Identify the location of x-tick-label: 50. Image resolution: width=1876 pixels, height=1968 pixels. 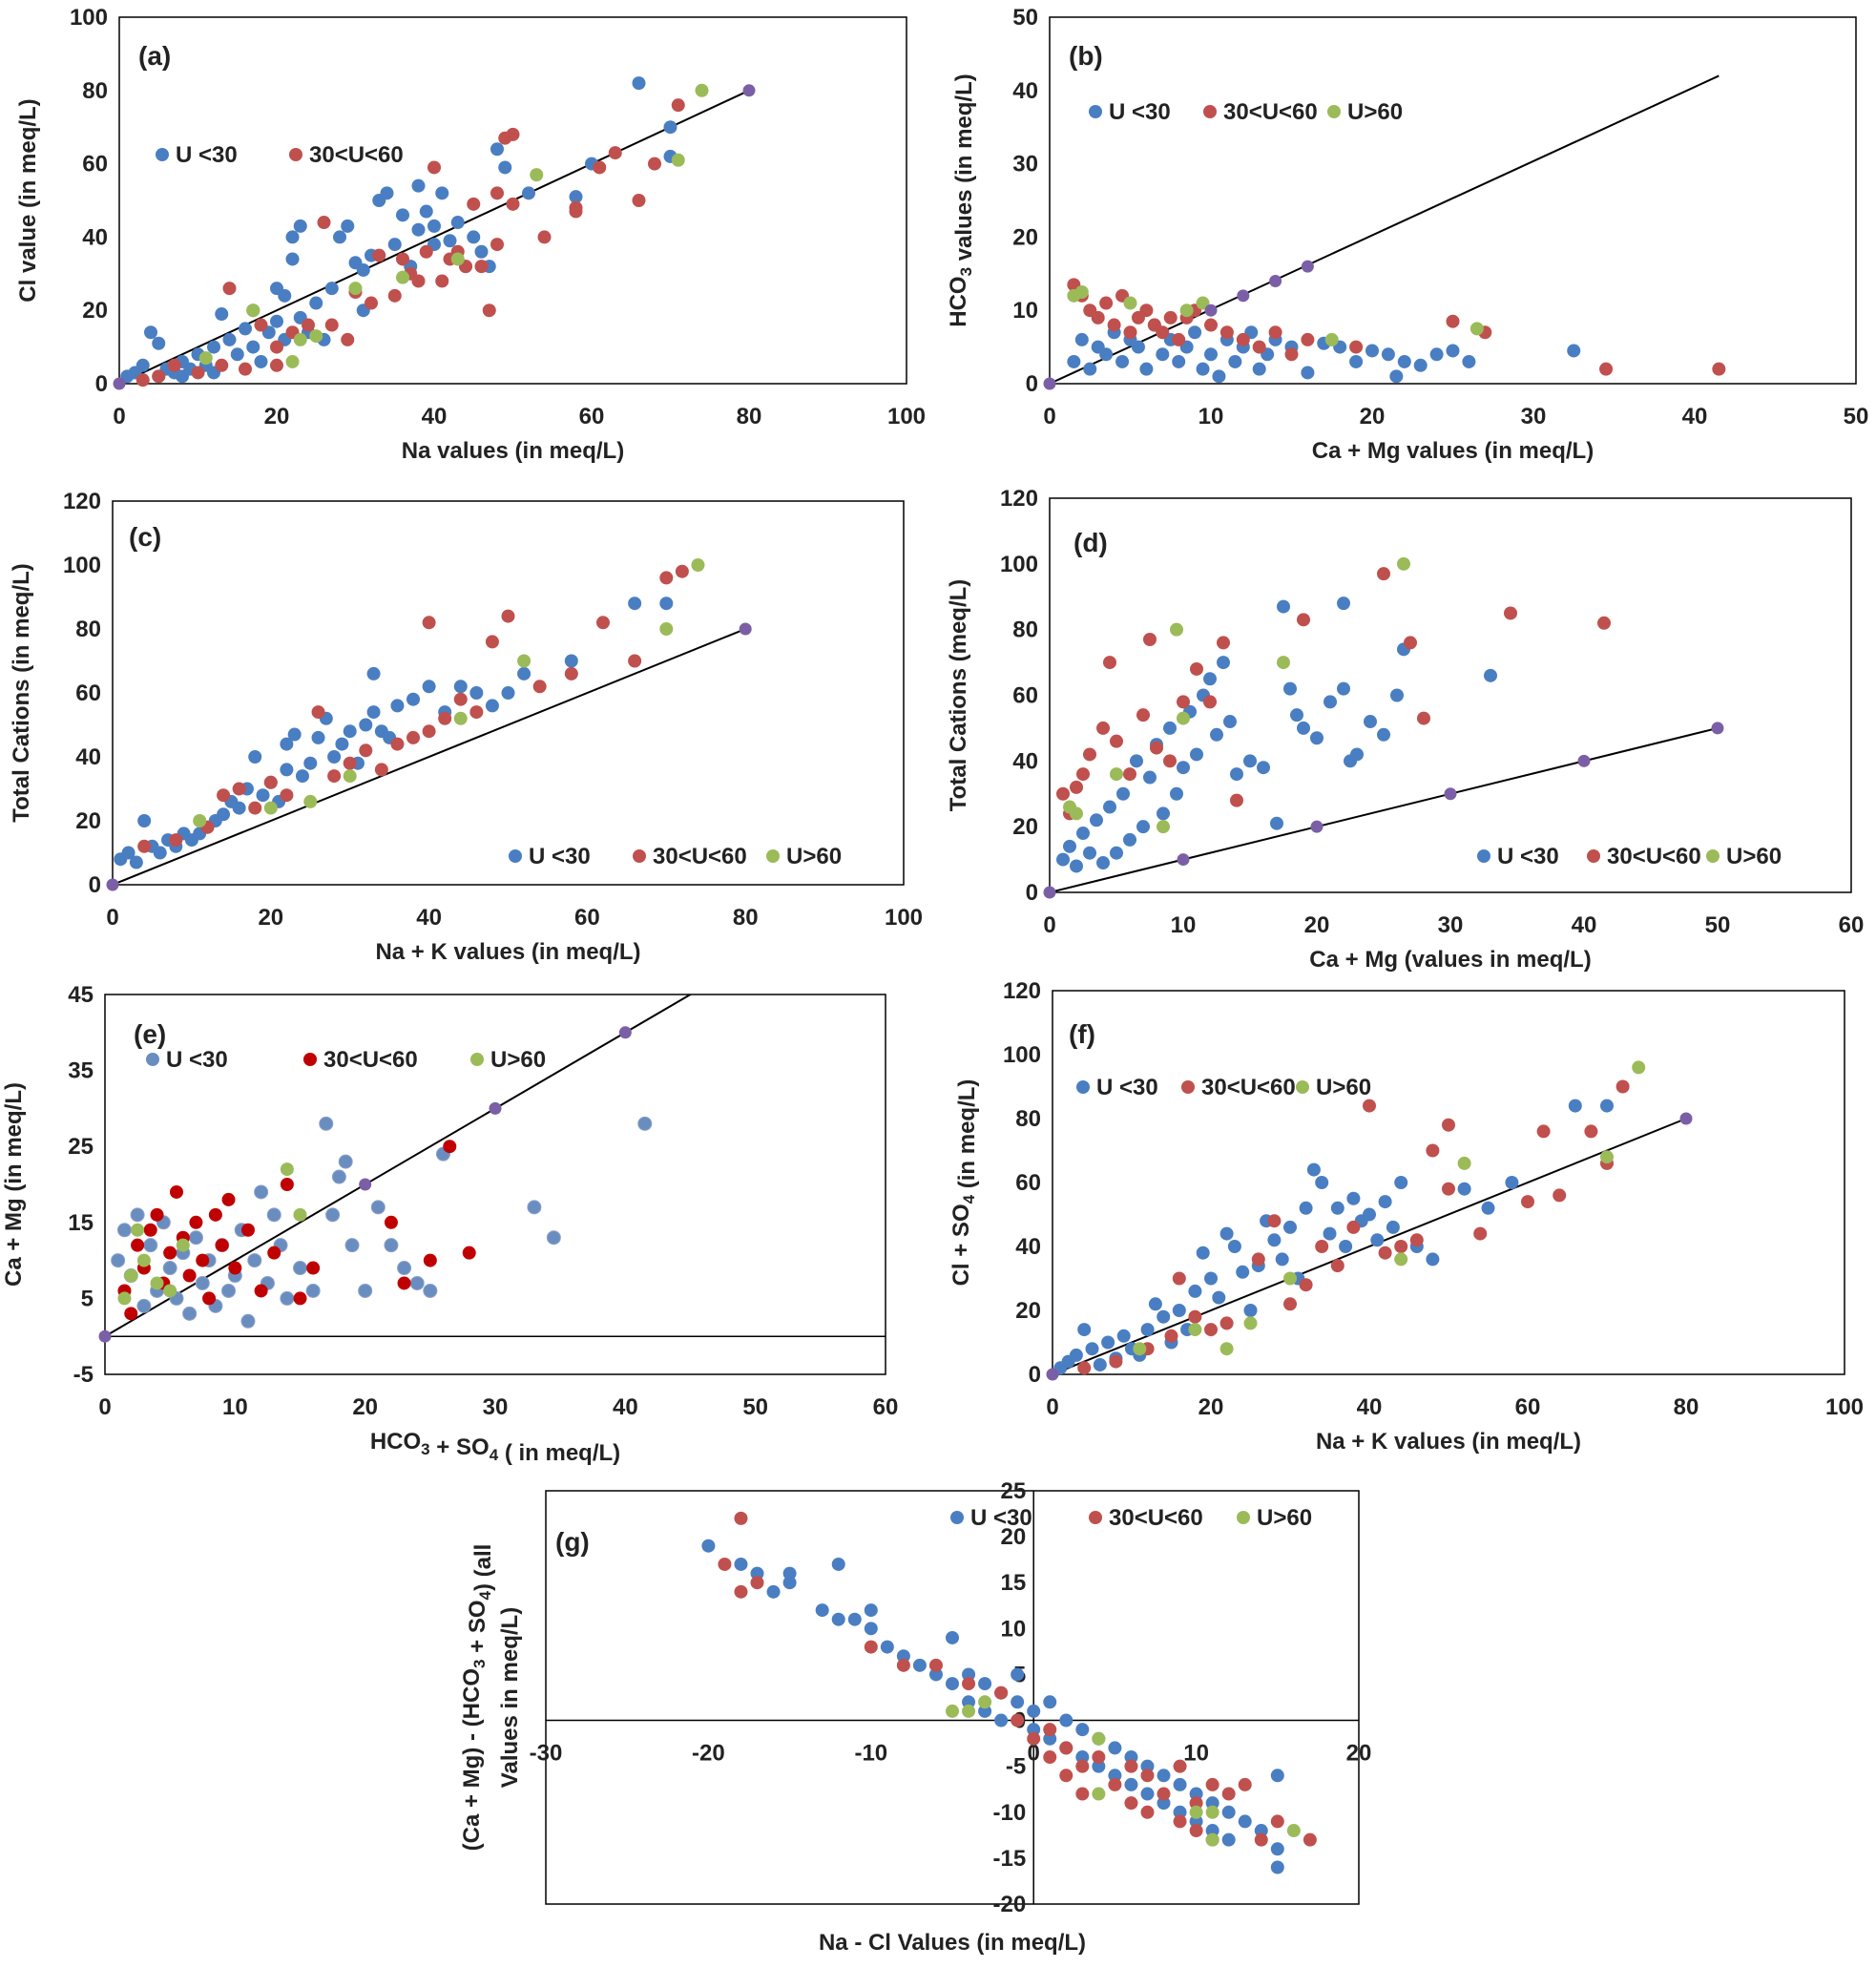
(1856, 416).